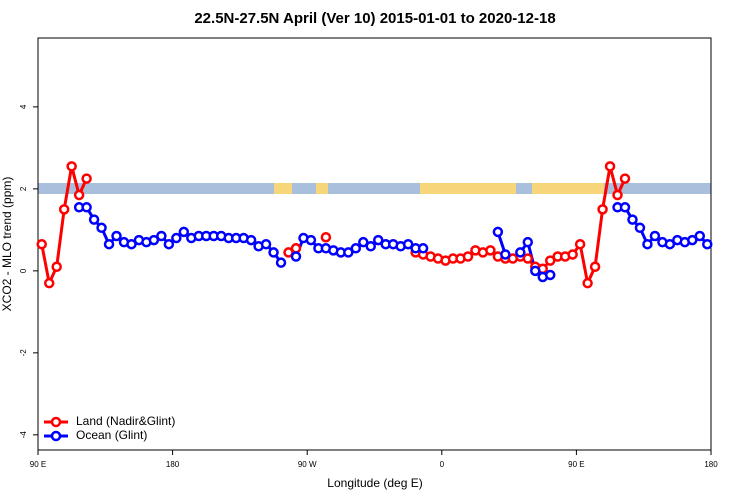 The image size is (750, 500). What do you see at coordinates (7, 244) in the screenshot?
I see `y-axis-label: XCO2 - MLO trend (ppm)` at bounding box center [7, 244].